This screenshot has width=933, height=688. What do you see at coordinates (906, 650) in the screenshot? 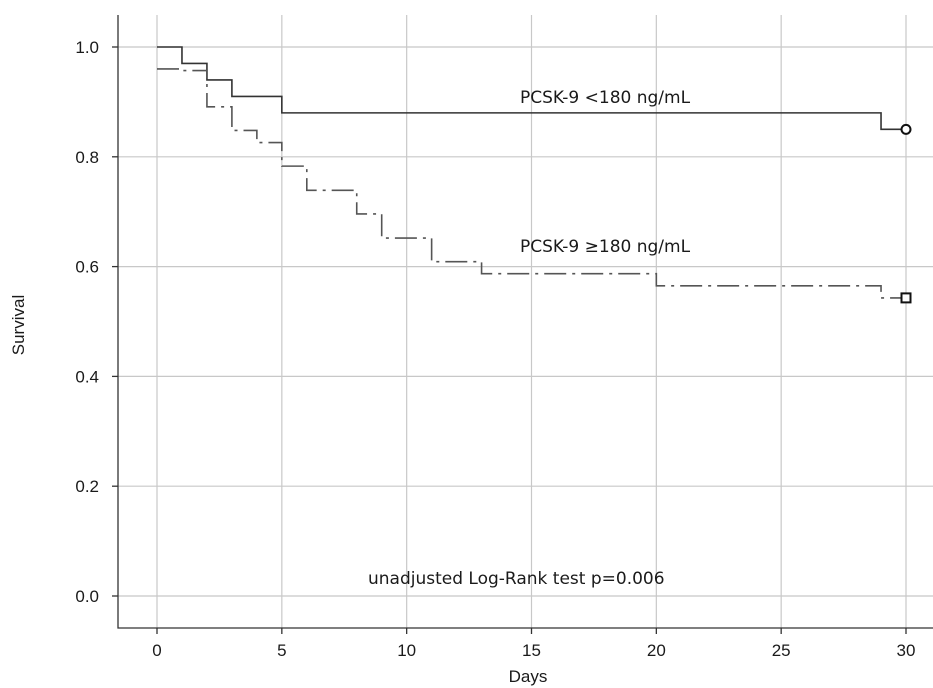
I see `x-tick-label: 30` at bounding box center [906, 650].